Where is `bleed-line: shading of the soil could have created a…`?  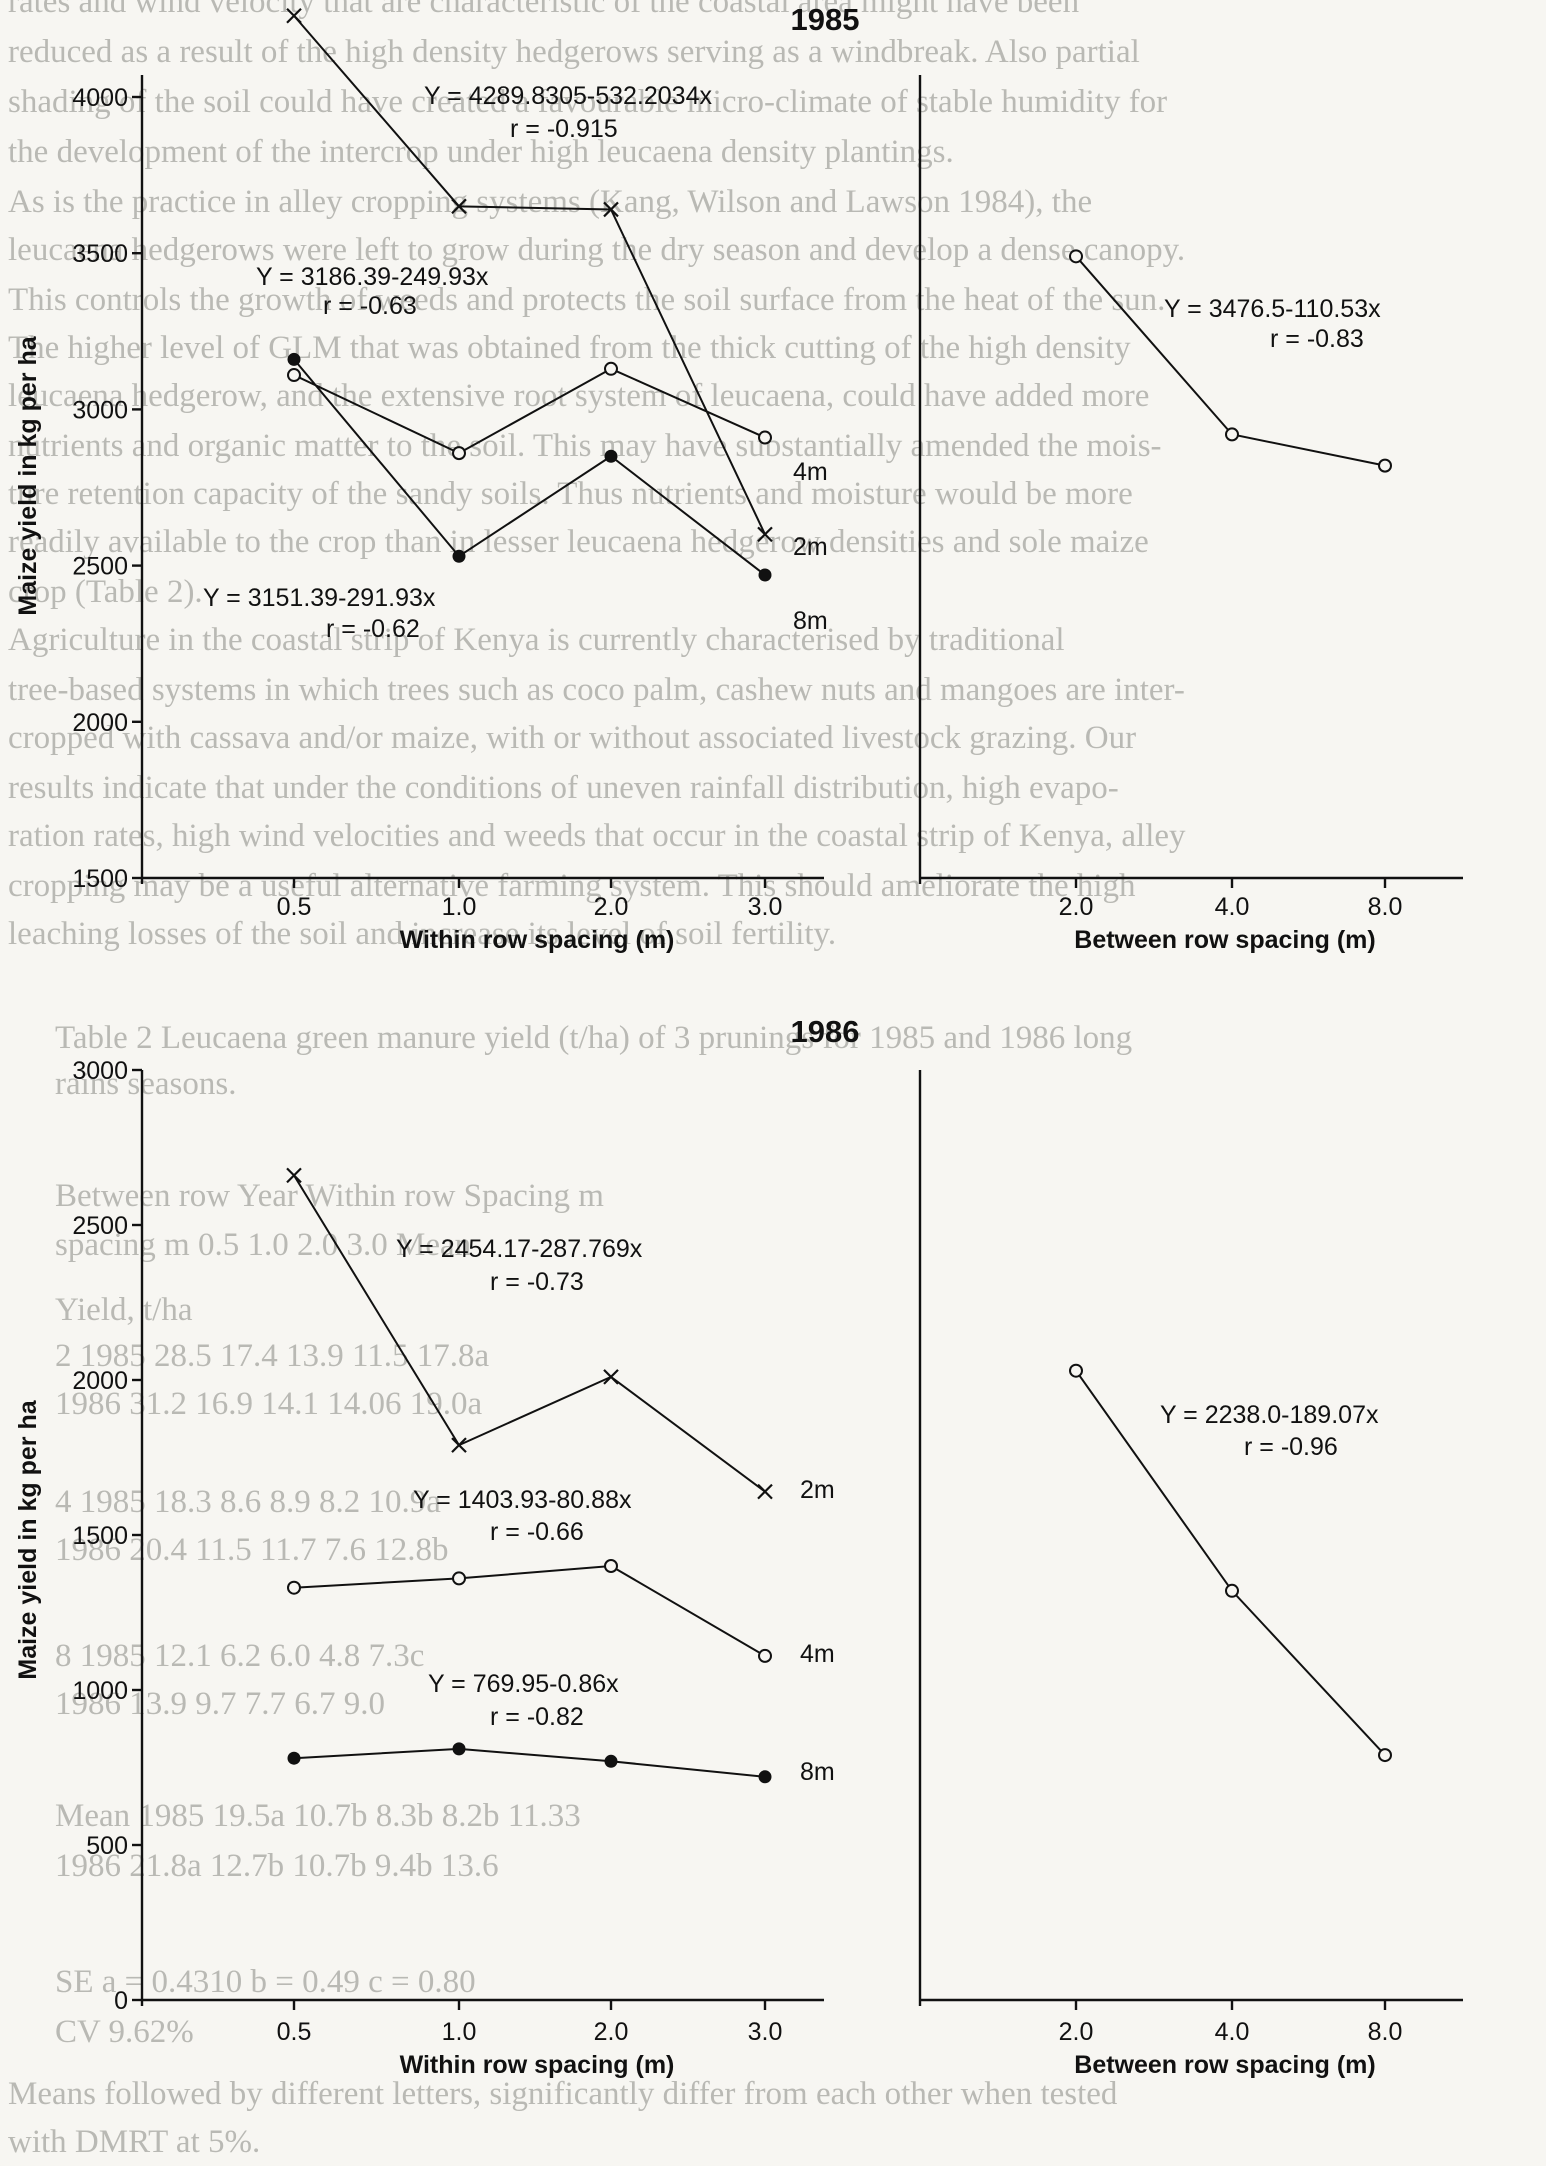 bleed-line: shading of the soil could have created a… is located at coordinates (587, 102).